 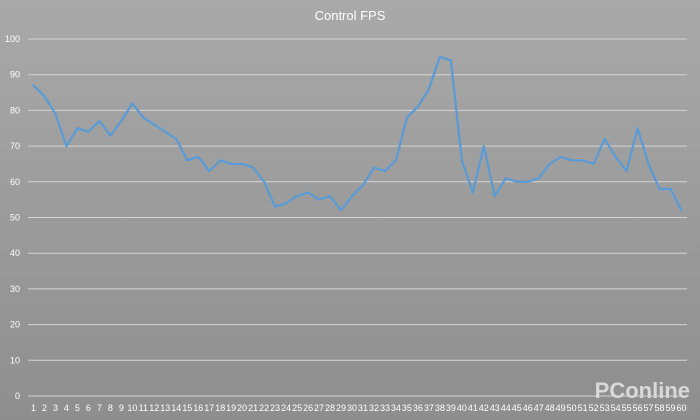 What do you see at coordinates (33, 408) in the screenshot?
I see `x-tick-label: 1` at bounding box center [33, 408].